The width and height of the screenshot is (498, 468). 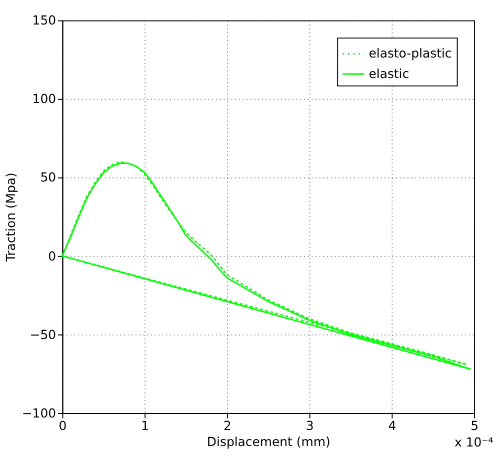 What do you see at coordinates (10, 217) in the screenshot?
I see `y-axis-title: Traction (Mpa)` at bounding box center [10, 217].